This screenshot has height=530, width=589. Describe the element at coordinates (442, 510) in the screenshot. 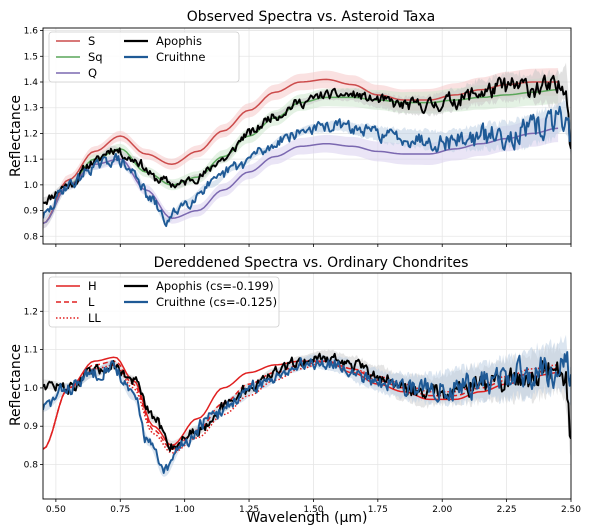

I see `x-tick-label: 2.00` at that location.